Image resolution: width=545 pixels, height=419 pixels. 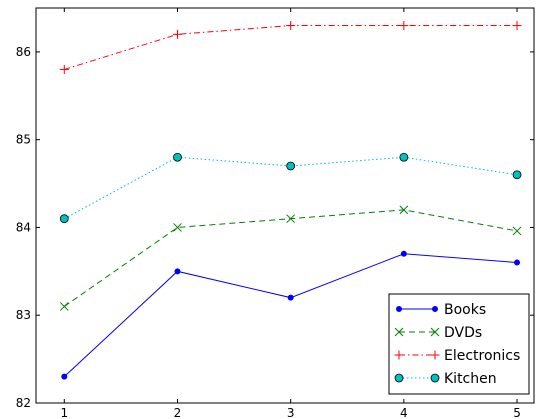 What do you see at coordinates (23, 403) in the screenshot?
I see `y-tick-label: 82` at bounding box center [23, 403].